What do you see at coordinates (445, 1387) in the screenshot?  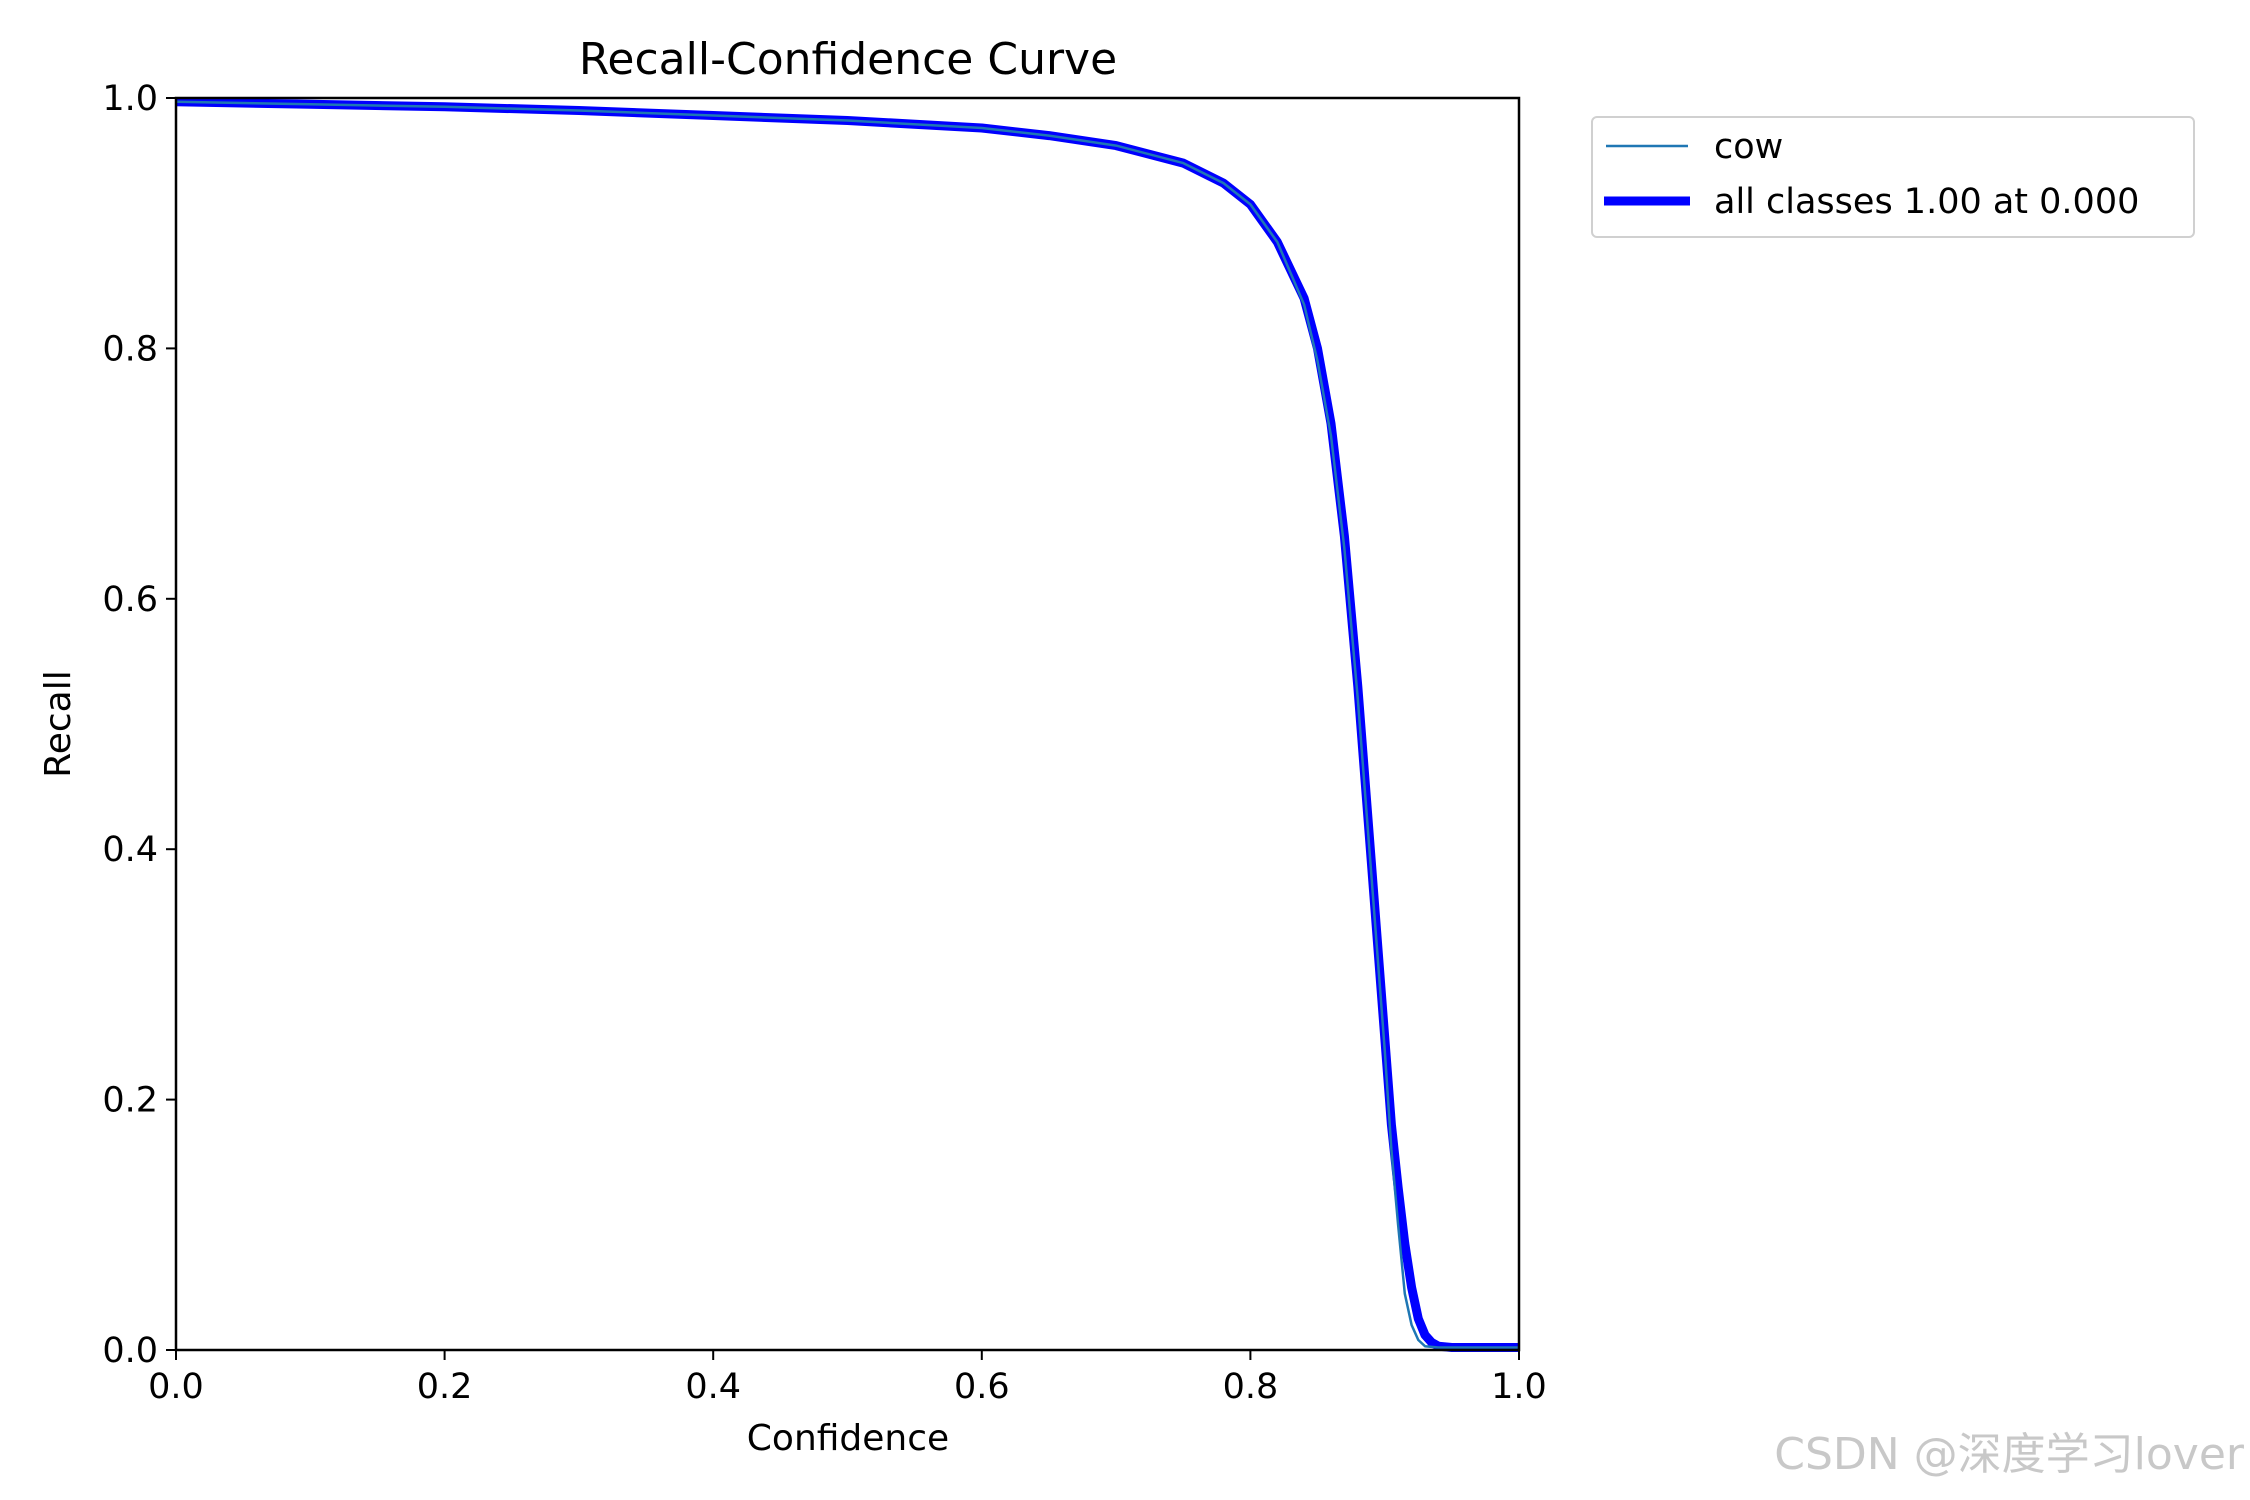 I see `x-tick-label: 0.2` at bounding box center [445, 1387].